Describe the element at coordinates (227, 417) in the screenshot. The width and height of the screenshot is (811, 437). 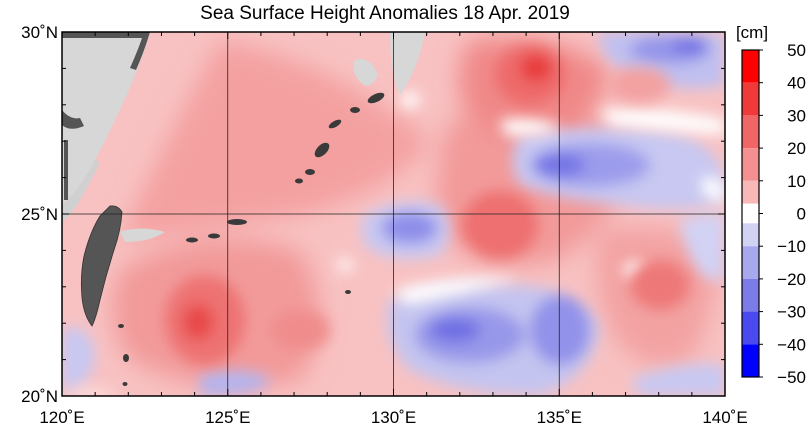
I see `x-tick-label: 125˚E` at that location.